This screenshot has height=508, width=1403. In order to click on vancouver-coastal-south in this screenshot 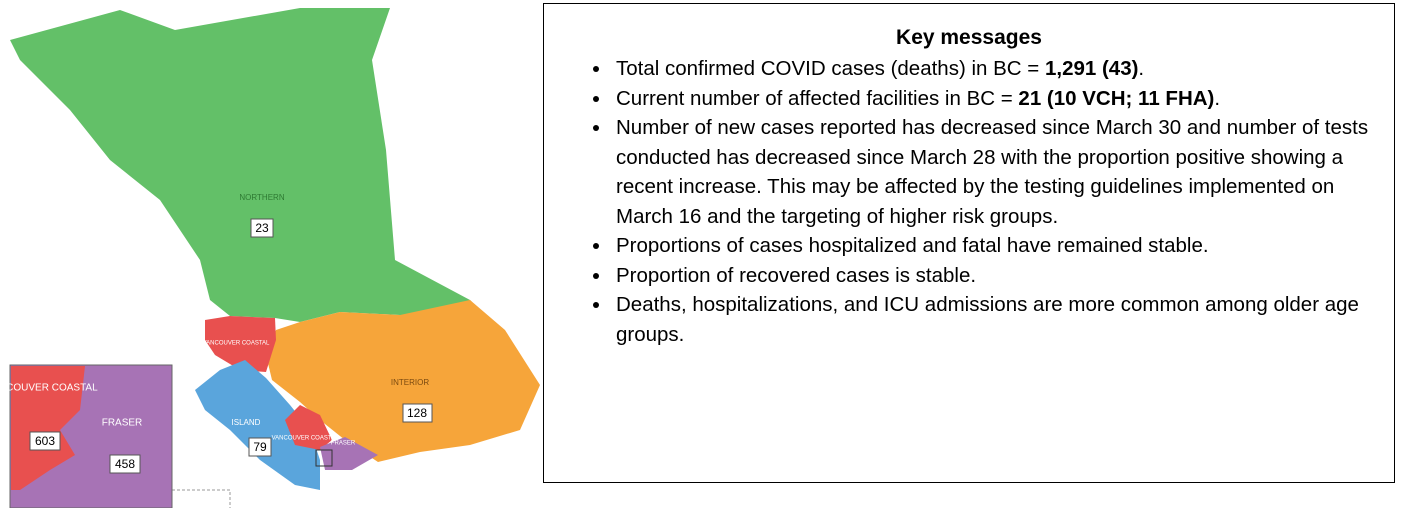, I will do `click(308, 427)`.